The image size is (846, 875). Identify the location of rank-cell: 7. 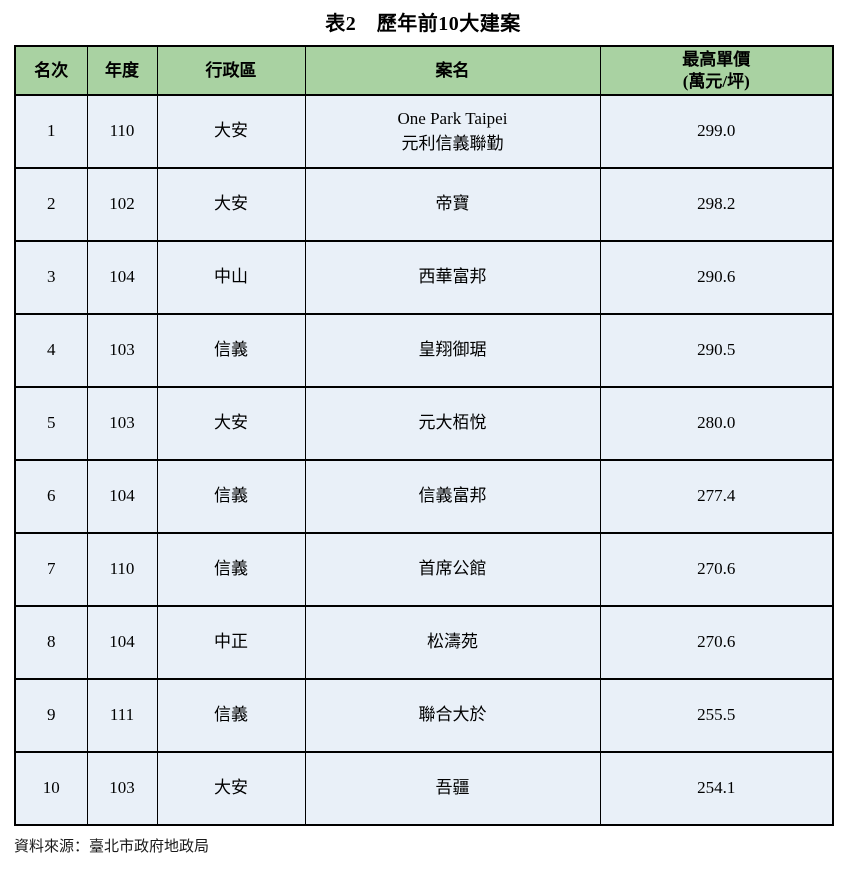
(51, 569).